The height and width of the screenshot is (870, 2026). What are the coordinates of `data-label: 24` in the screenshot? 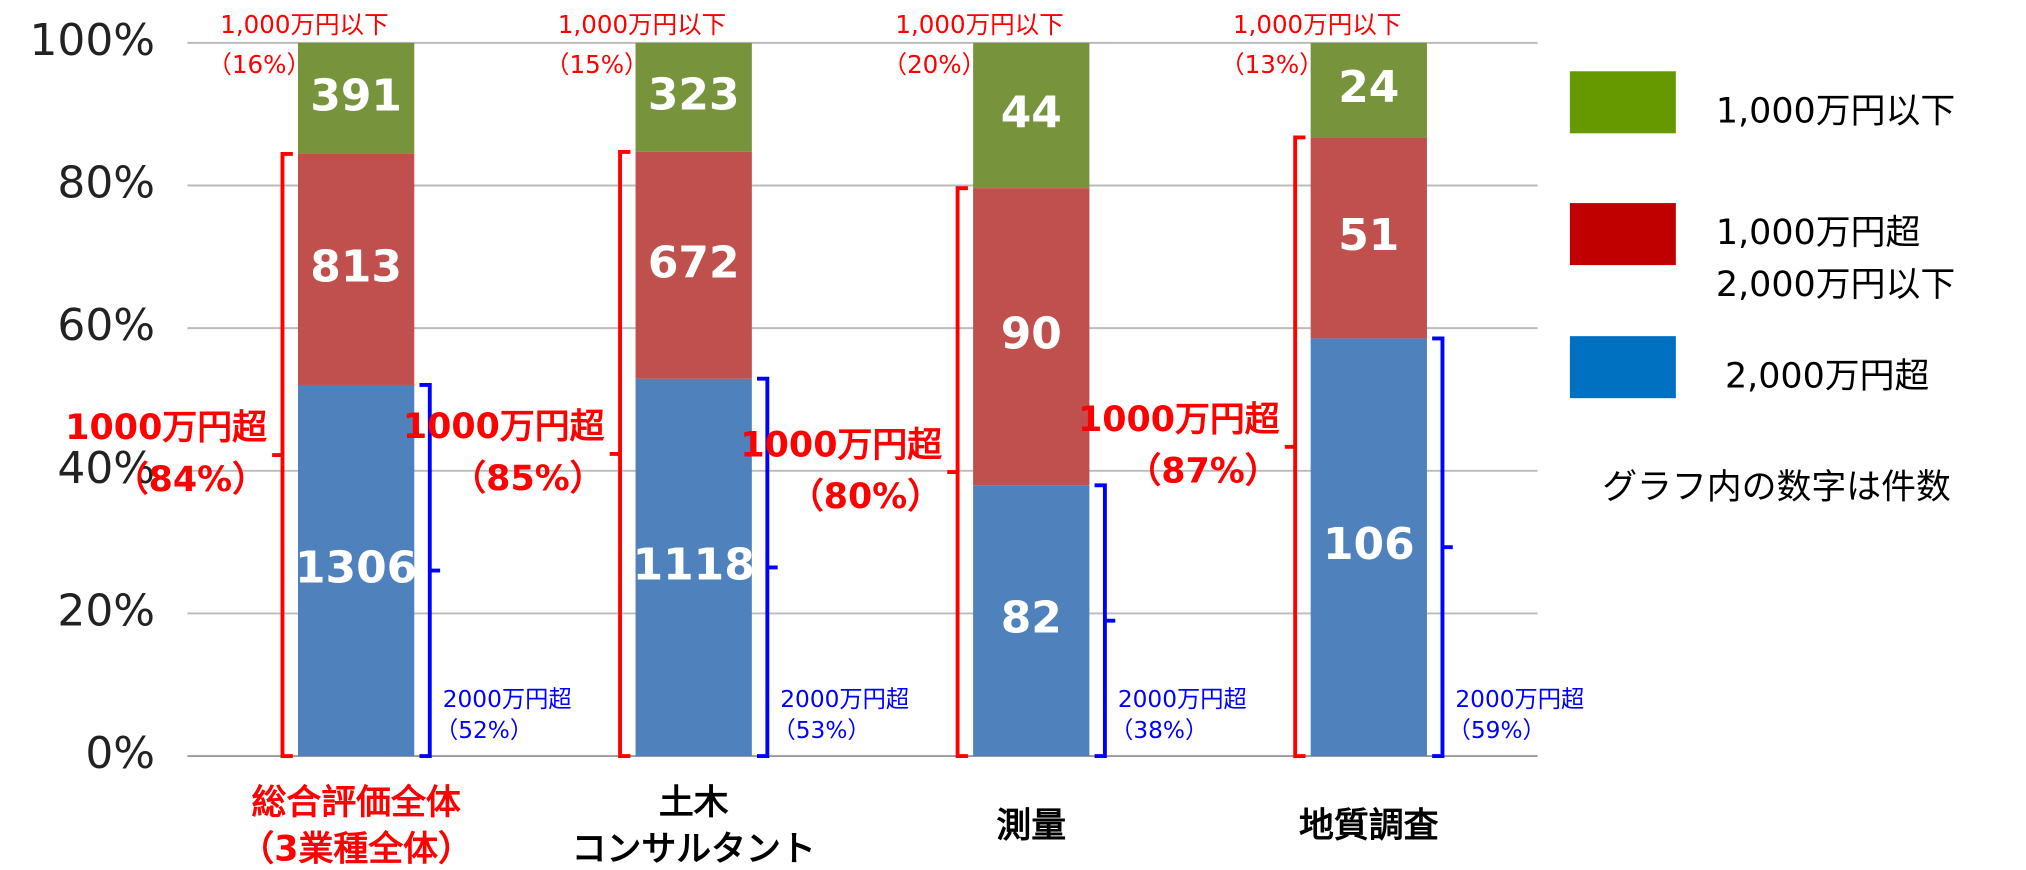 It's located at (1368, 87).